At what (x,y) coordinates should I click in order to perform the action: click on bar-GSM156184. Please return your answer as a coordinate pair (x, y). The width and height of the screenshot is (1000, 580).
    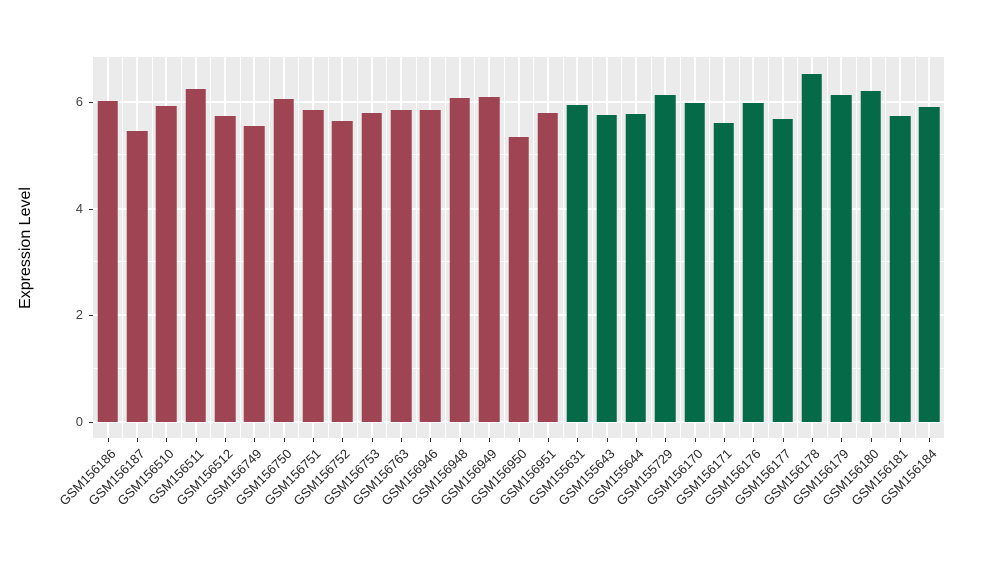
    Looking at the image, I should click on (929, 264).